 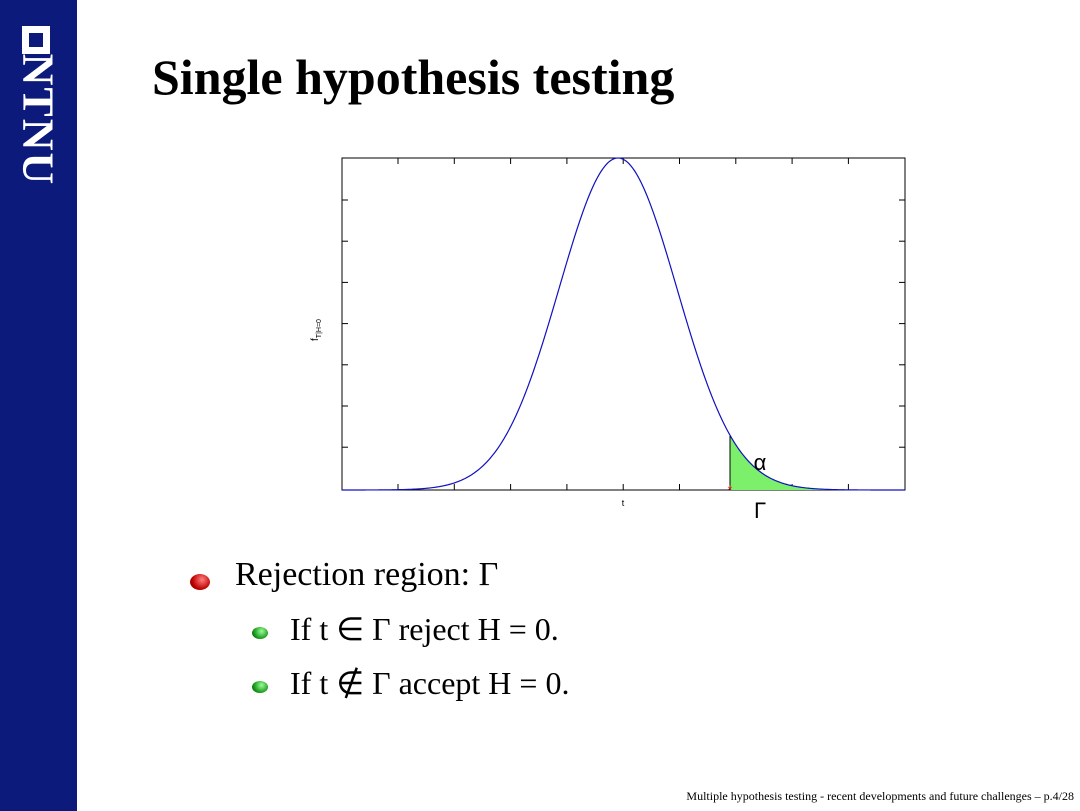 I want to click on bullet-icon, so click(x=200, y=582).